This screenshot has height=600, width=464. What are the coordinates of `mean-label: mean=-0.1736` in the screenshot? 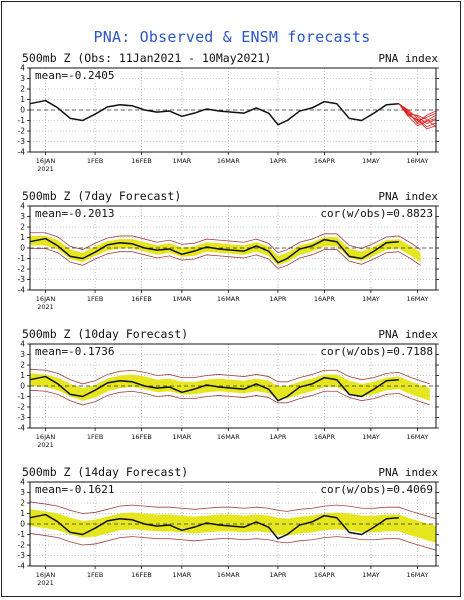 It's located at (74, 351).